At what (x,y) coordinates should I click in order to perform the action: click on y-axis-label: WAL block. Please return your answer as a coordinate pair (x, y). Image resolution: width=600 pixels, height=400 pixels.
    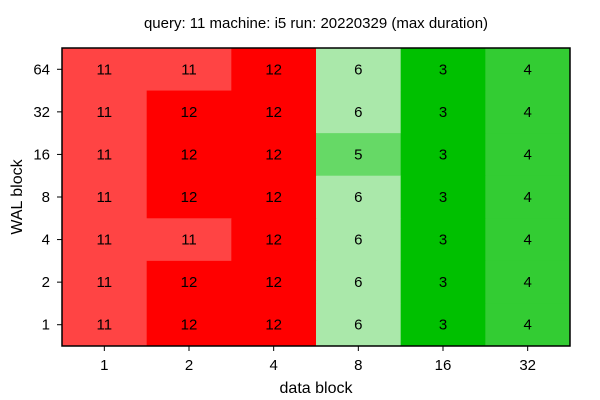
    Looking at the image, I should click on (17, 196).